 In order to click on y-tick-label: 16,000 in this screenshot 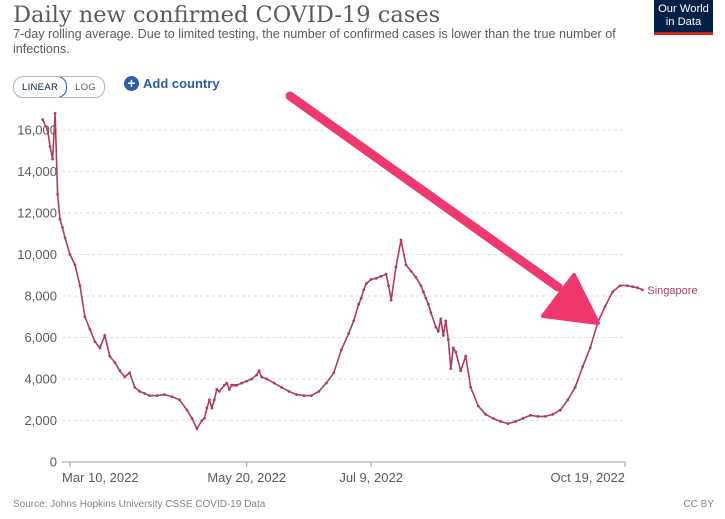, I will do `click(37, 130)`.